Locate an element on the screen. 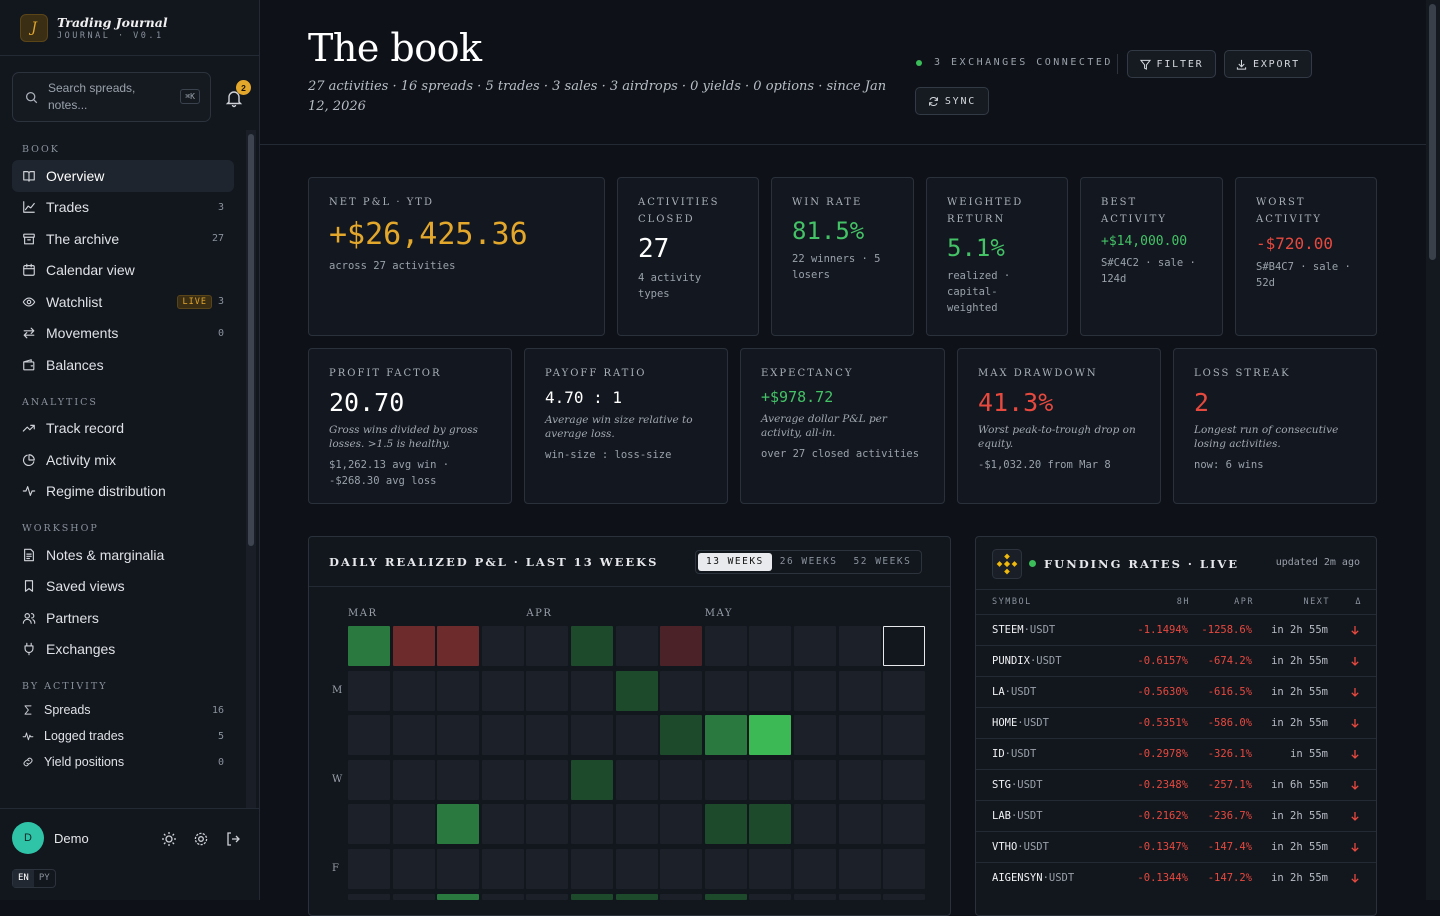  sidebar-item-the-archive: The archive 27 is located at coordinates (123, 239).